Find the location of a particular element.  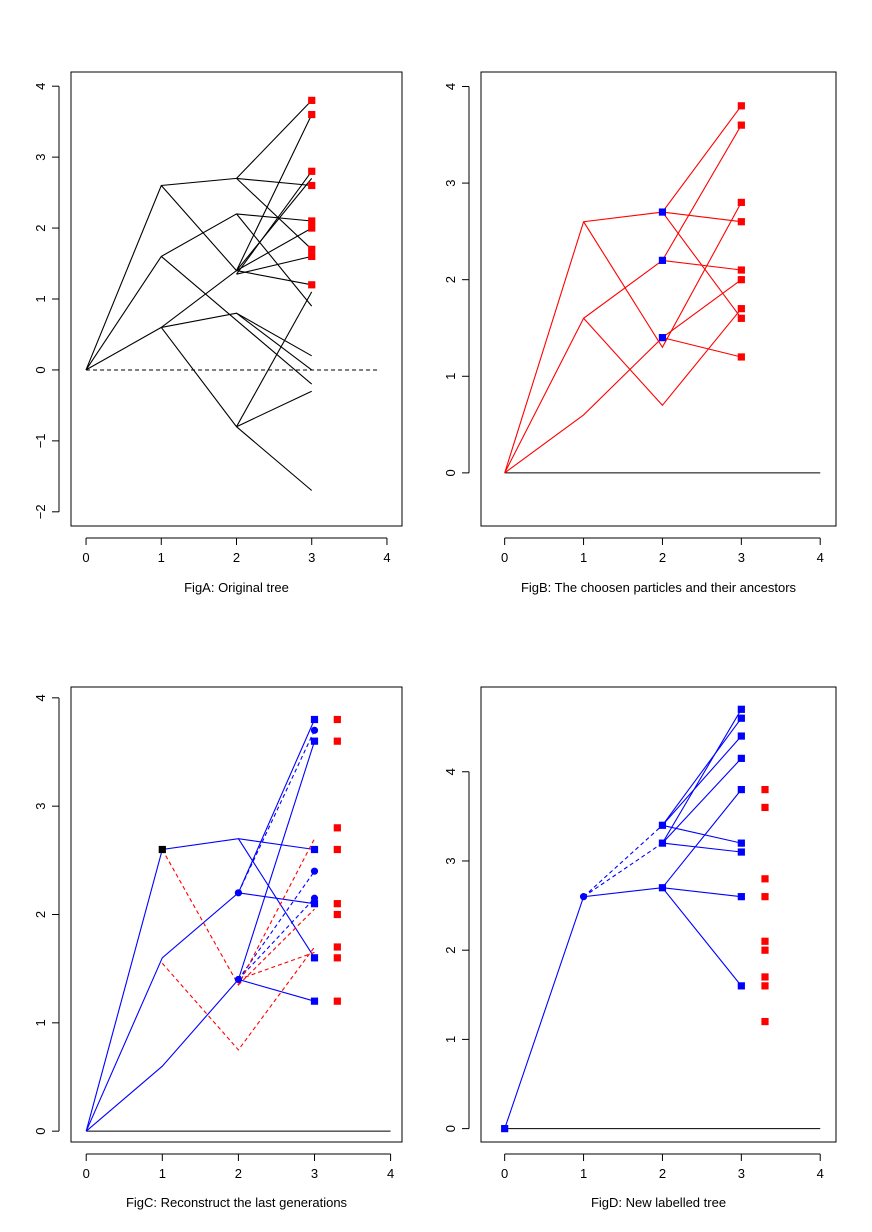

marker-group is located at coordinates (249, 860).